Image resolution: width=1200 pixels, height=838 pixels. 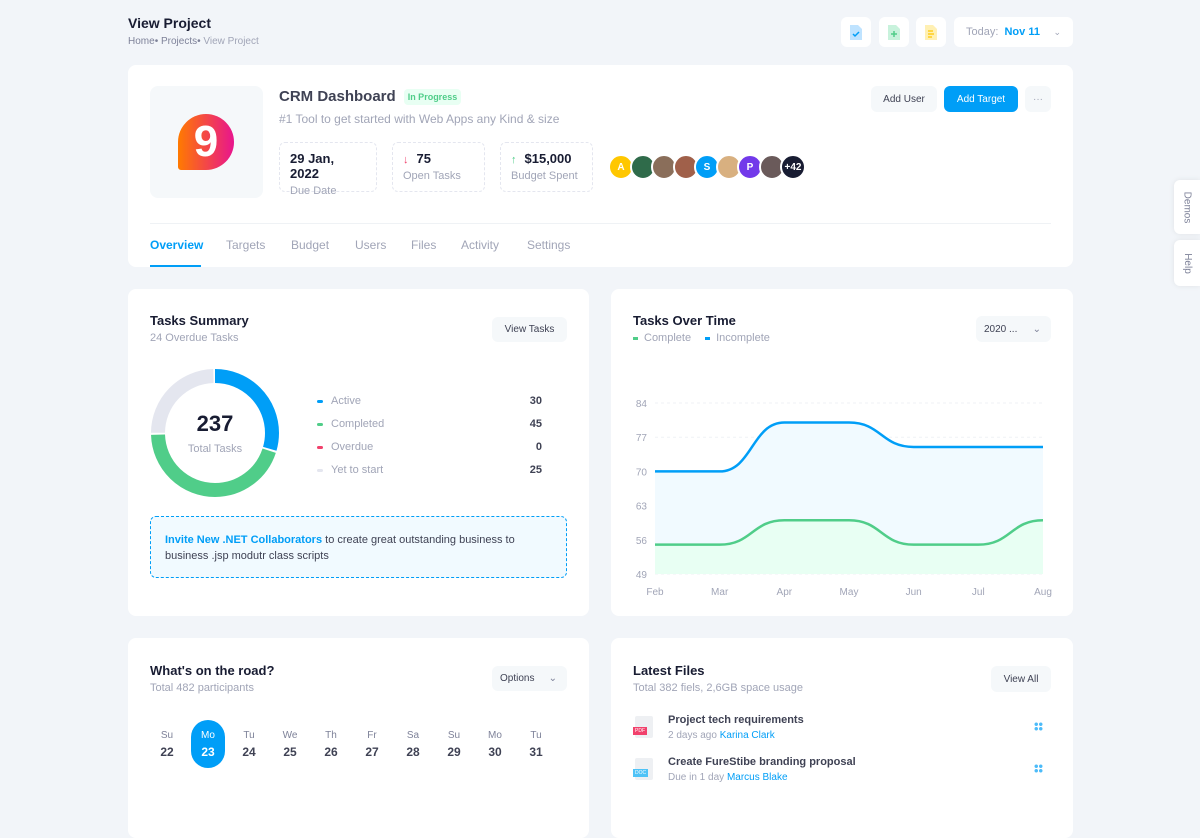 What do you see at coordinates (842, 495) in the screenshot?
I see `tasks-over-time-chart: 84 77 70 63 56 49 Feb Mar Apr May Jun Jul Aug` at bounding box center [842, 495].